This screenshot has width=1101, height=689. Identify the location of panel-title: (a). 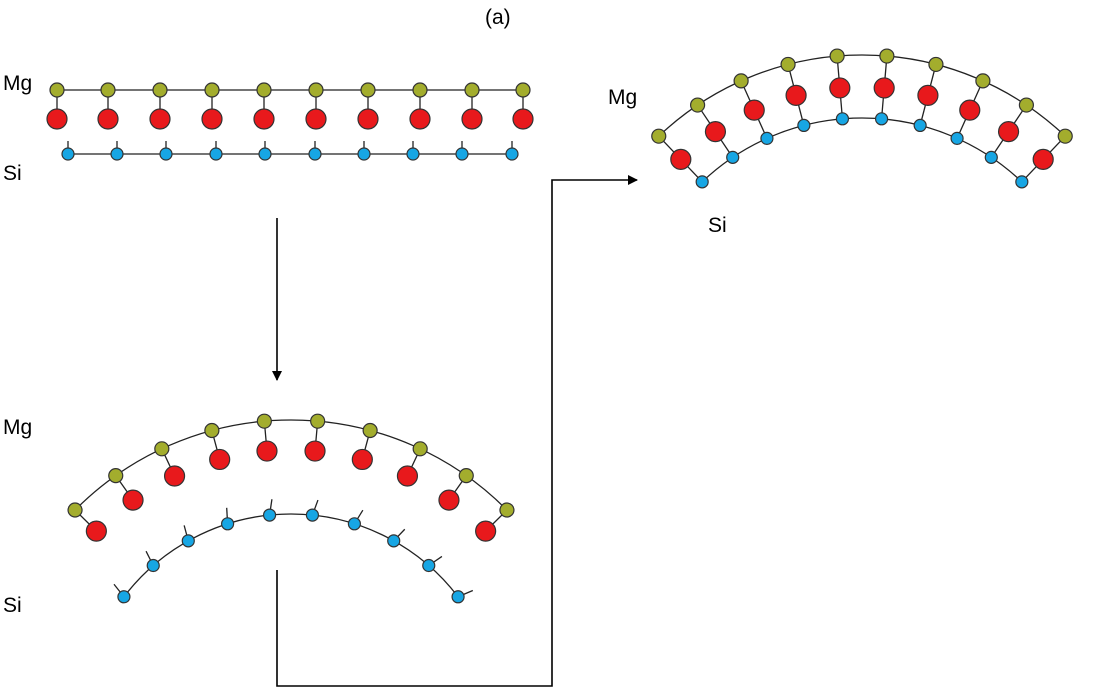
(498, 17).